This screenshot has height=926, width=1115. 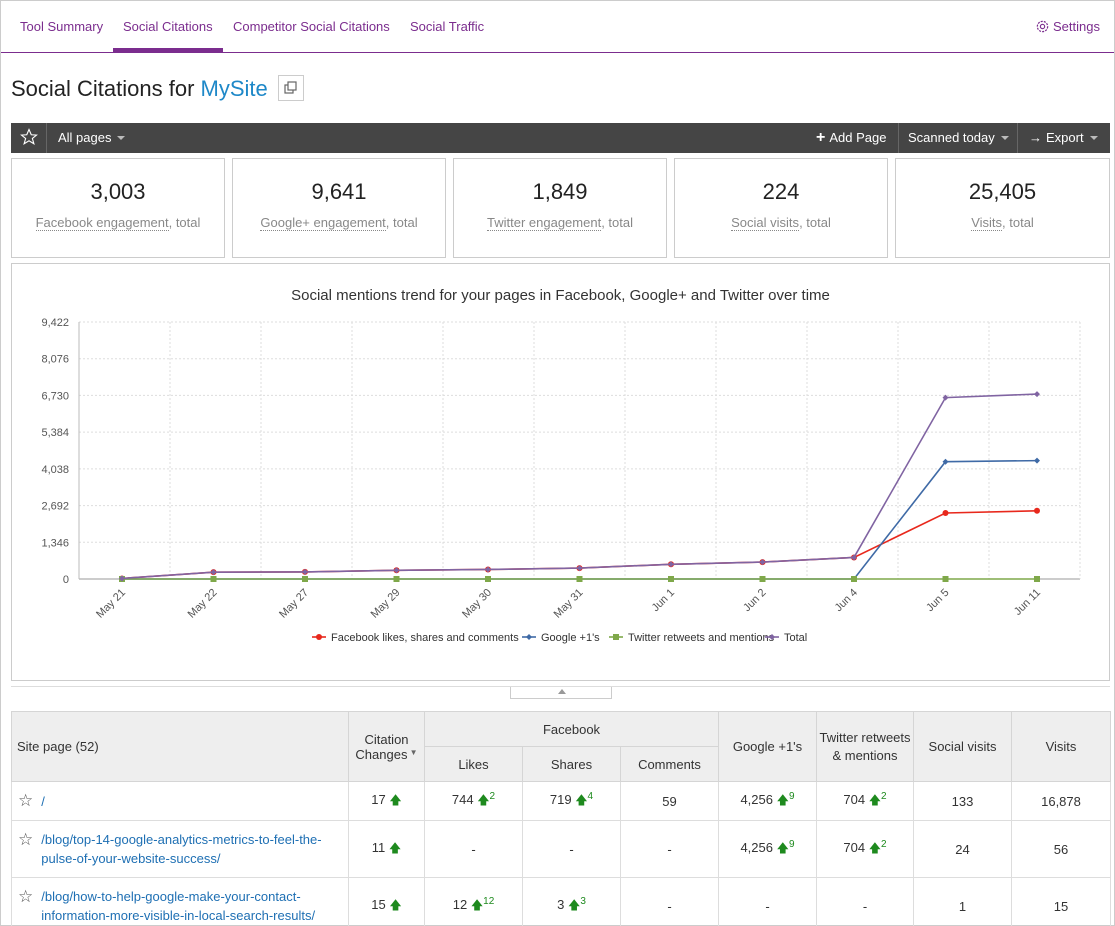 I want to click on export-label: Export, so click(x=1065, y=137).